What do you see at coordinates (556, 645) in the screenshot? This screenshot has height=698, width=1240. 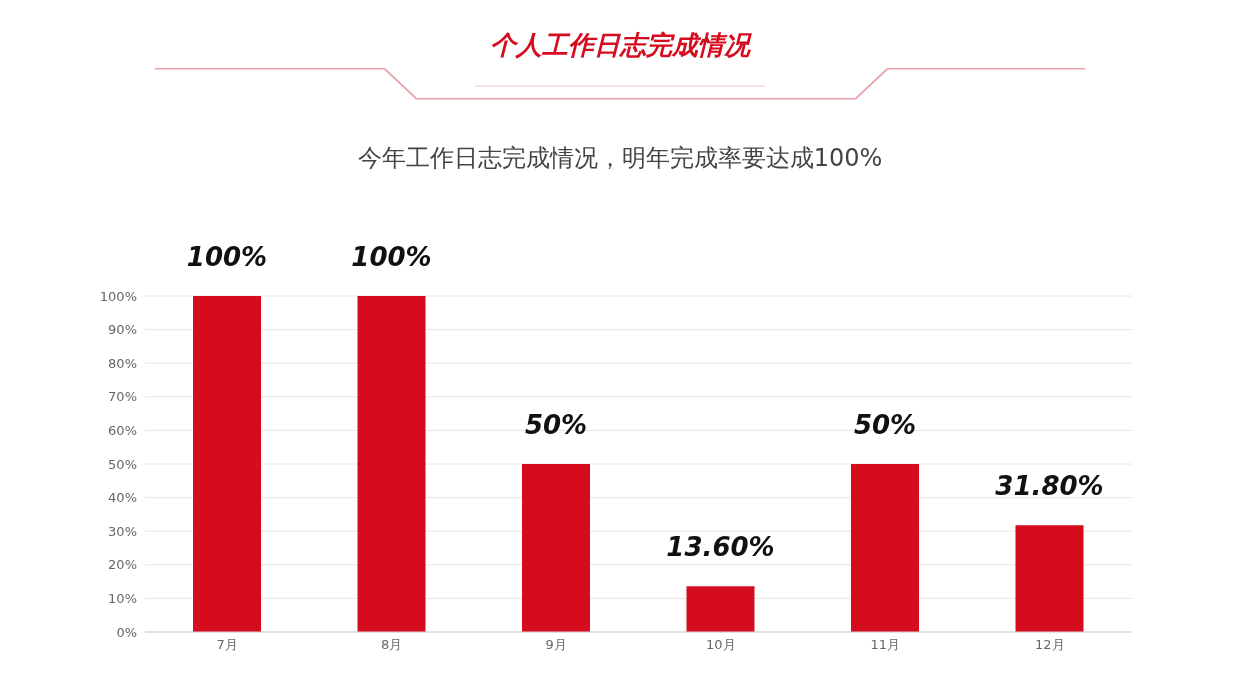 I see `x-tick-label: 9月` at bounding box center [556, 645].